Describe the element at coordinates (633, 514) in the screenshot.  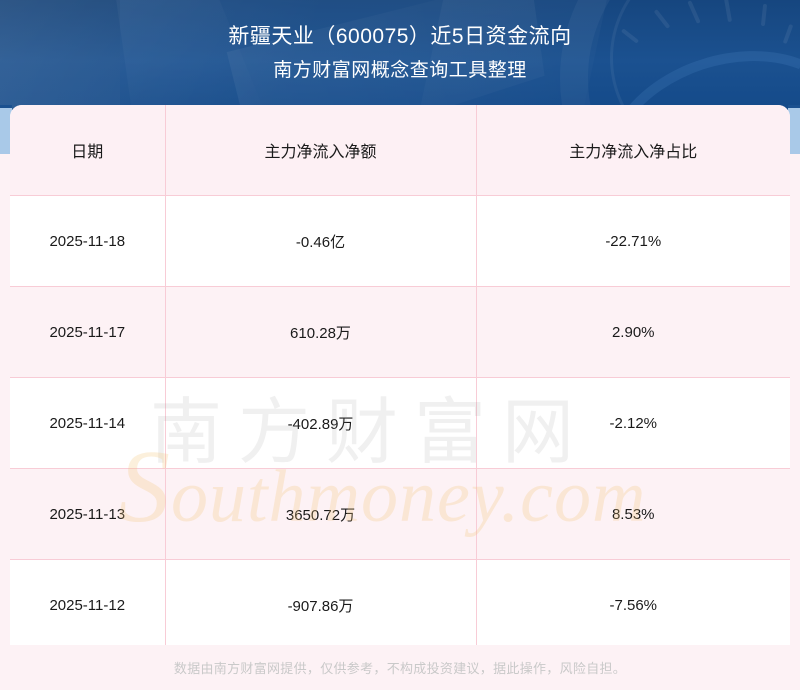
I see `cell-net-ratio: 8.53%` at that location.